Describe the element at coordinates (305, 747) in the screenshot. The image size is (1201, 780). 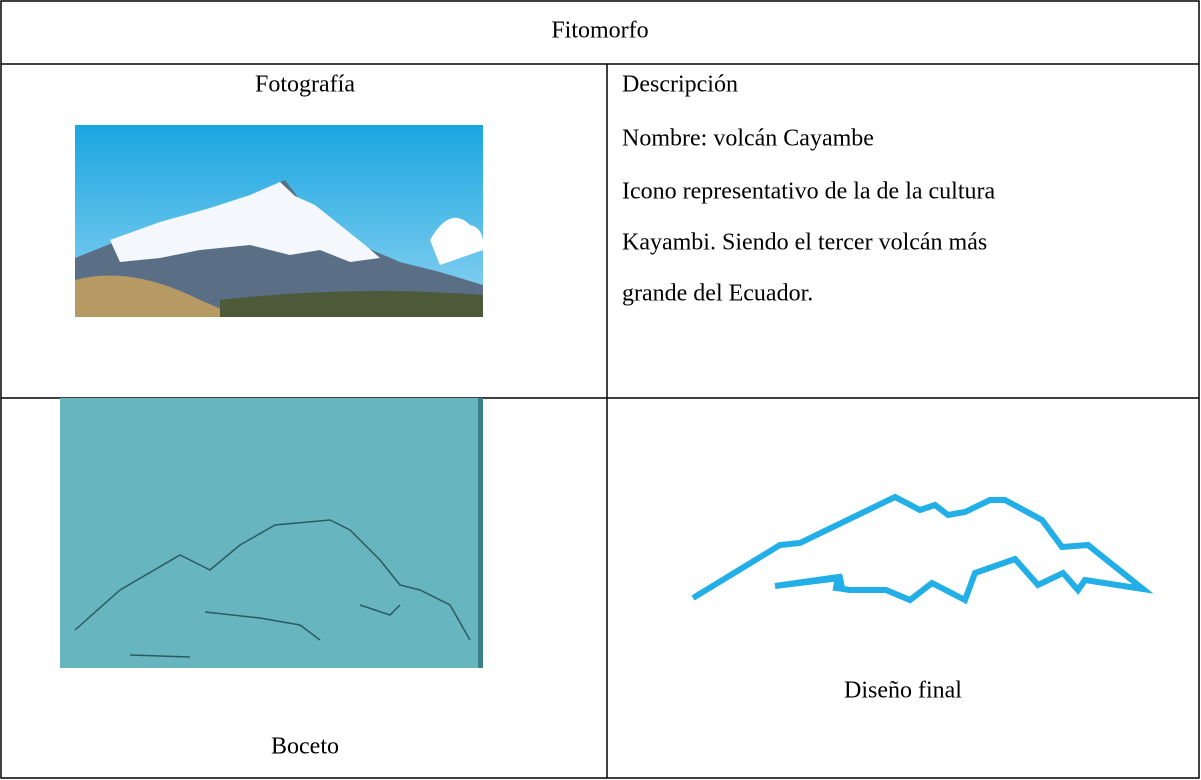
I see `sketch-caption: Boceto` at that location.